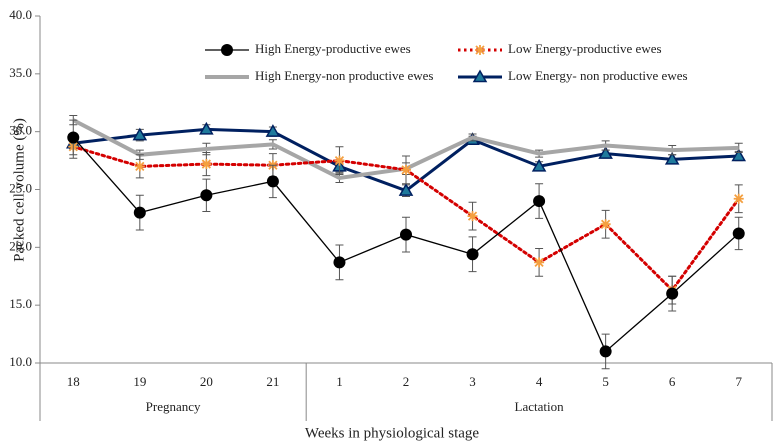 The image size is (784, 446). What do you see at coordinates (339, 381) in the screenshot?
I see `x-tick-label: 1` at bounding box center [339, 381].